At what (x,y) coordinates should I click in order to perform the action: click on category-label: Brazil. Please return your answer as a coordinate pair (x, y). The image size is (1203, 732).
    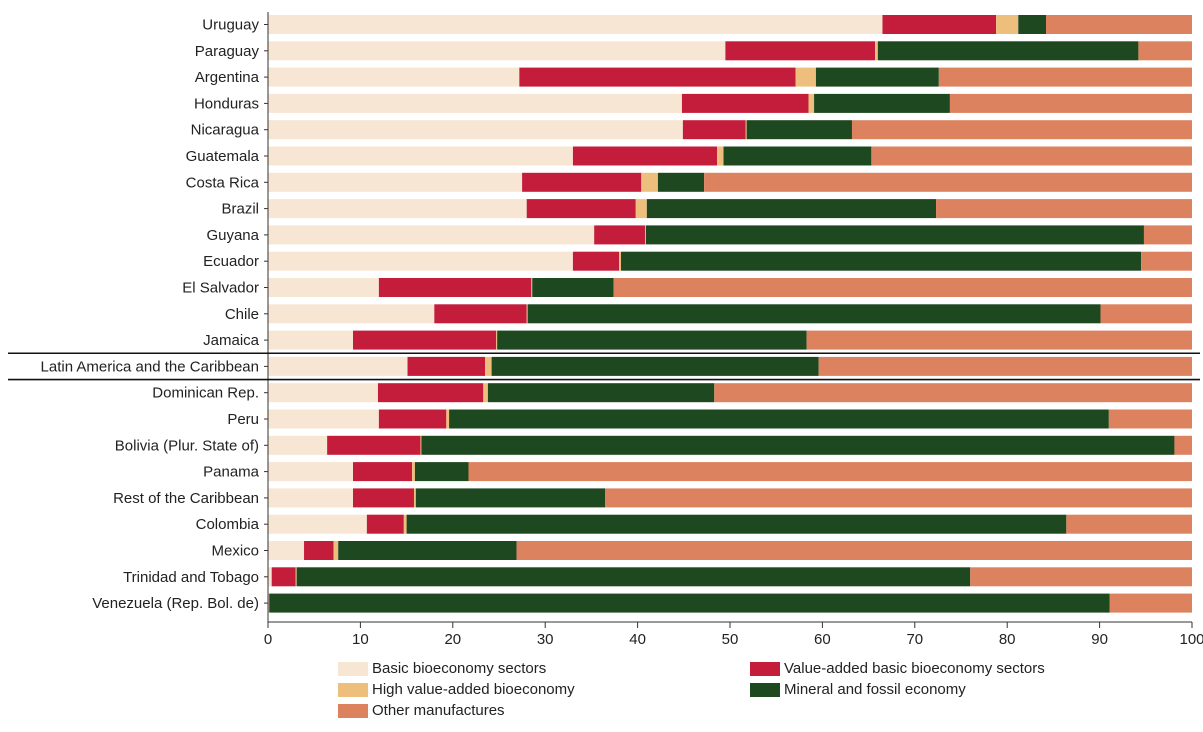
    Looking at the image, I should click on (240, 209).